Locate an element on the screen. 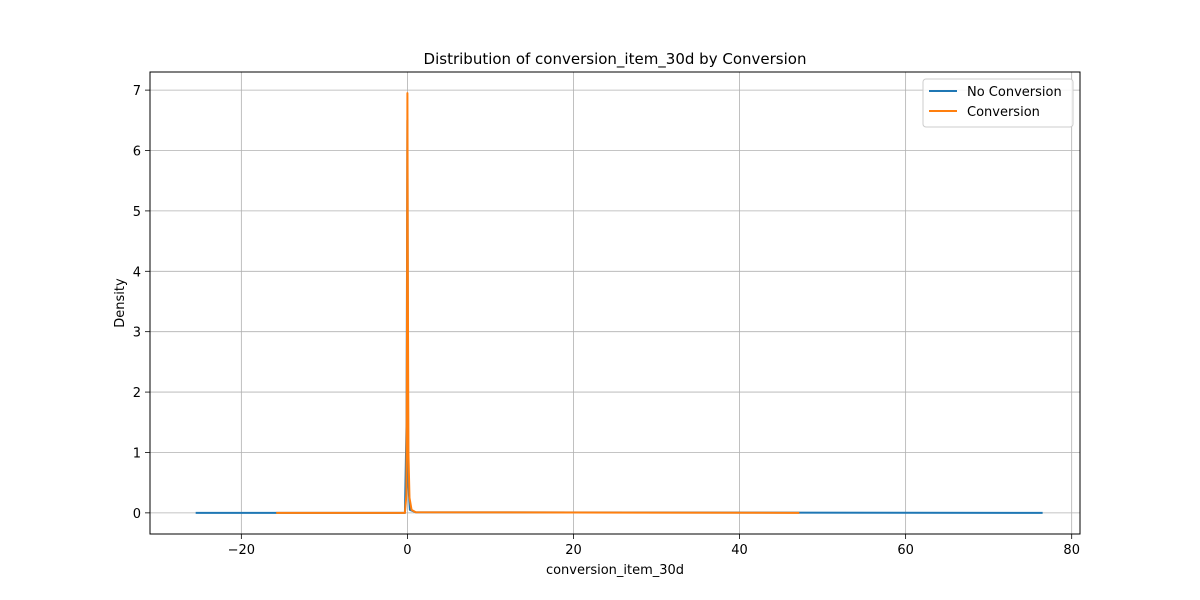 Image resolution: width=1200 pixels, height=600 pixels. y-tick-label: 2 is located at coordinates (137, 393).